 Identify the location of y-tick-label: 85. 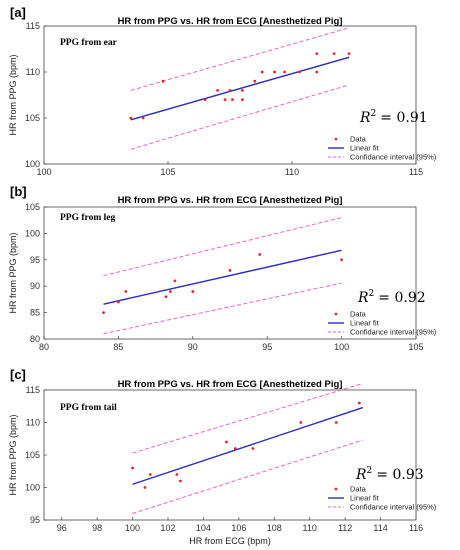
(35, 313).